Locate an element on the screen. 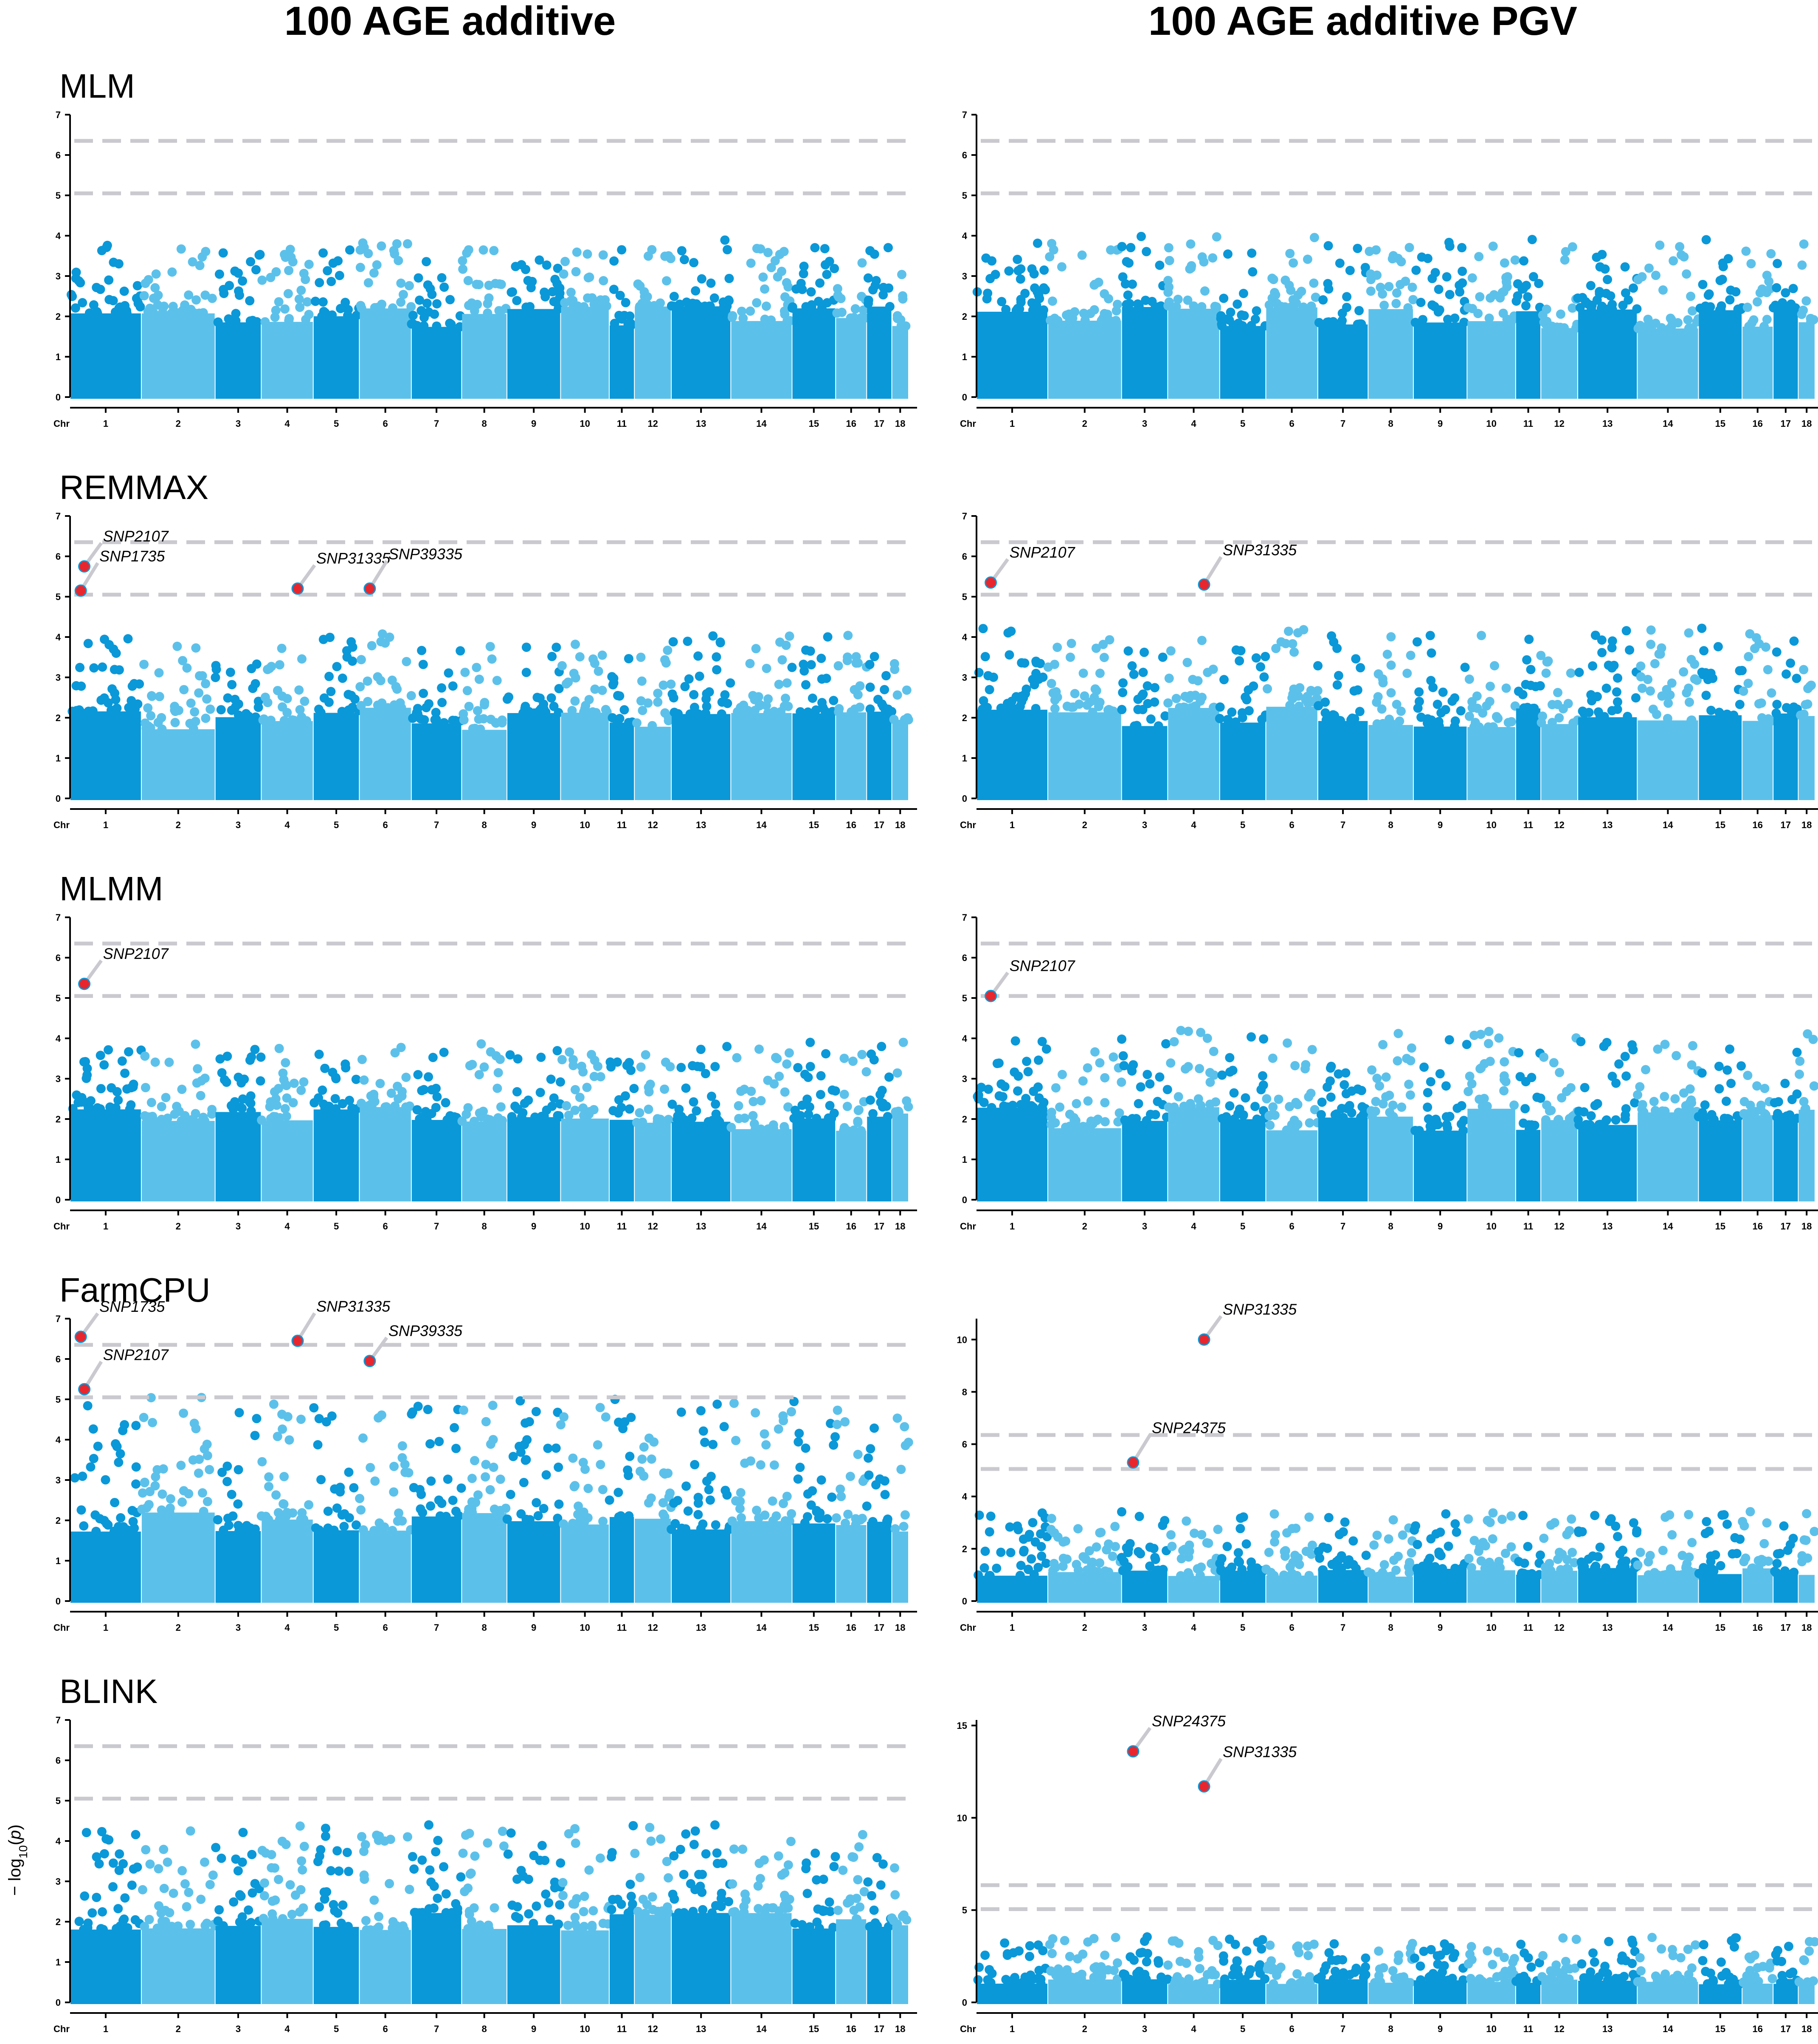 This screenshot has width=1818, height=2044. chr-label-11: 11 is located at coordinates (622, 1226).